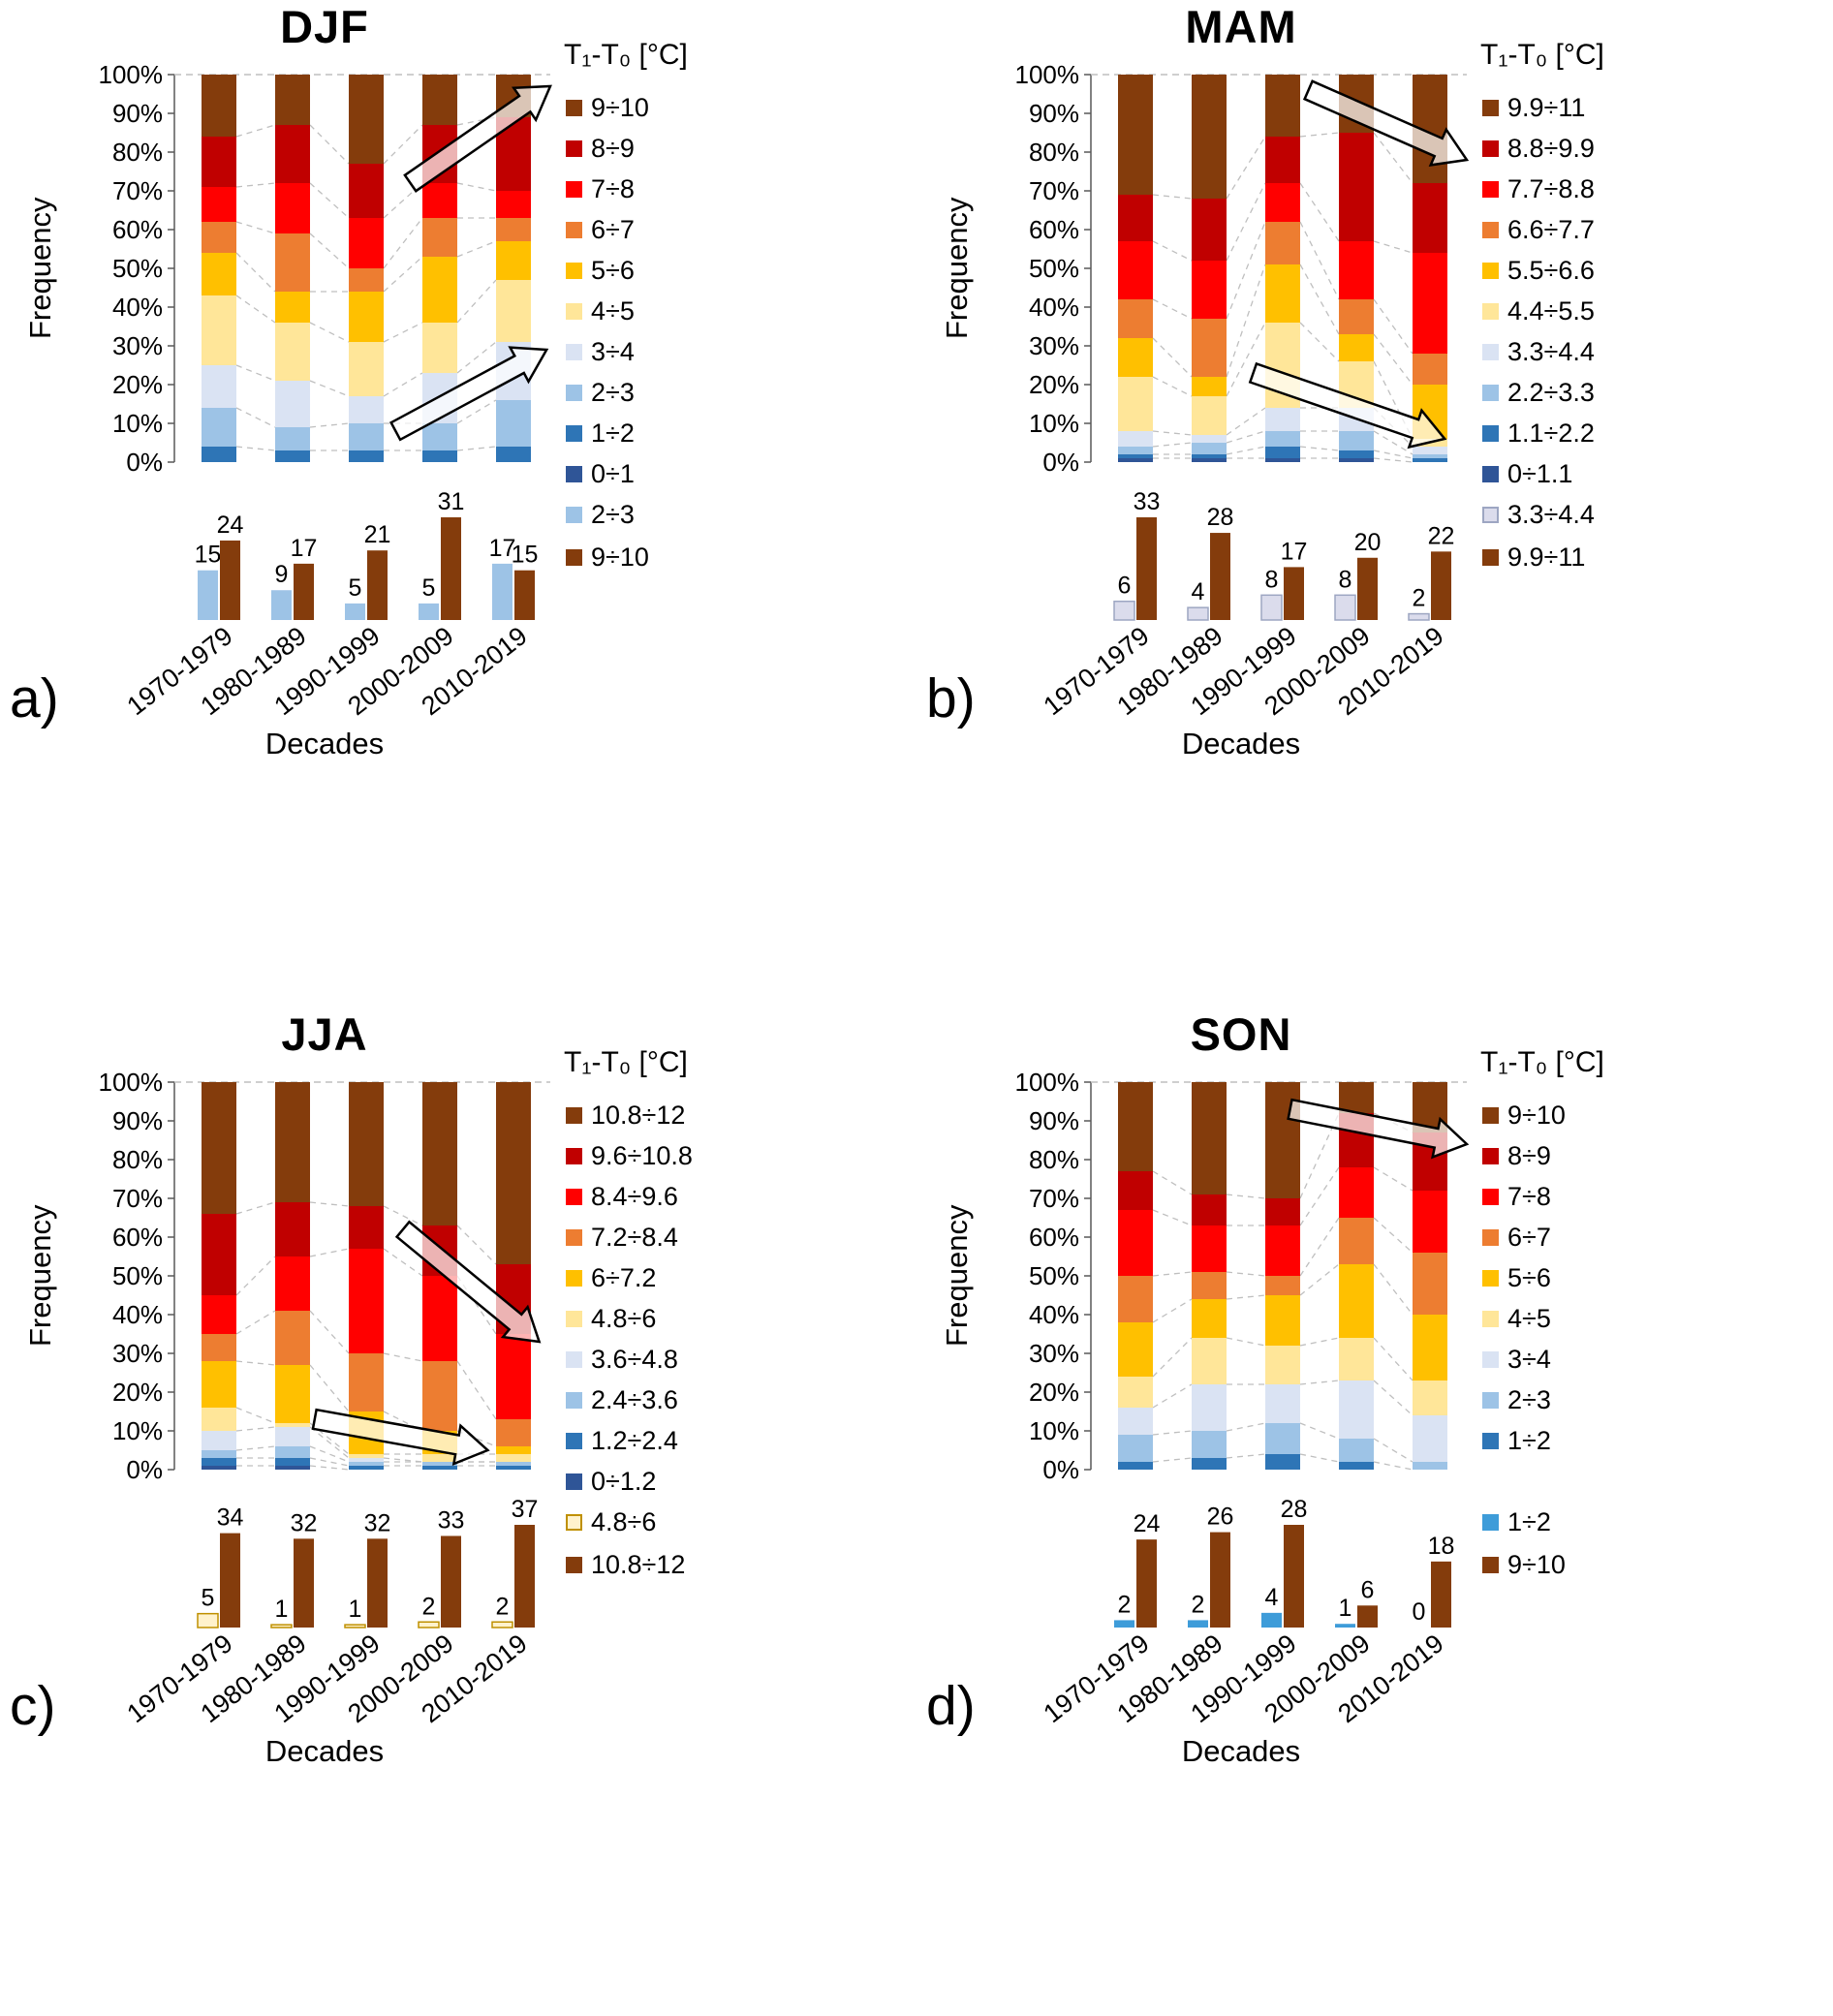  What do you see at coordinates (138, 384) in the screenshot?
I see `axis-tick-label: 20%` at bounding box center [138, 384].